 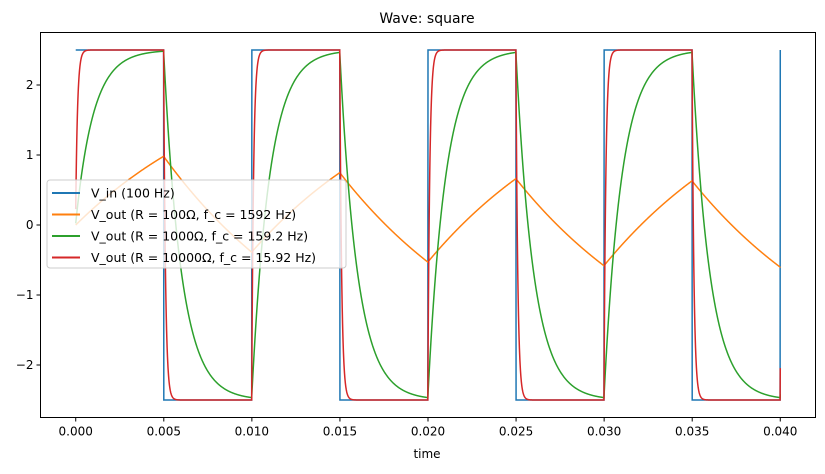 I want to click on x-axis-label: time, so click(x=426, y=454).